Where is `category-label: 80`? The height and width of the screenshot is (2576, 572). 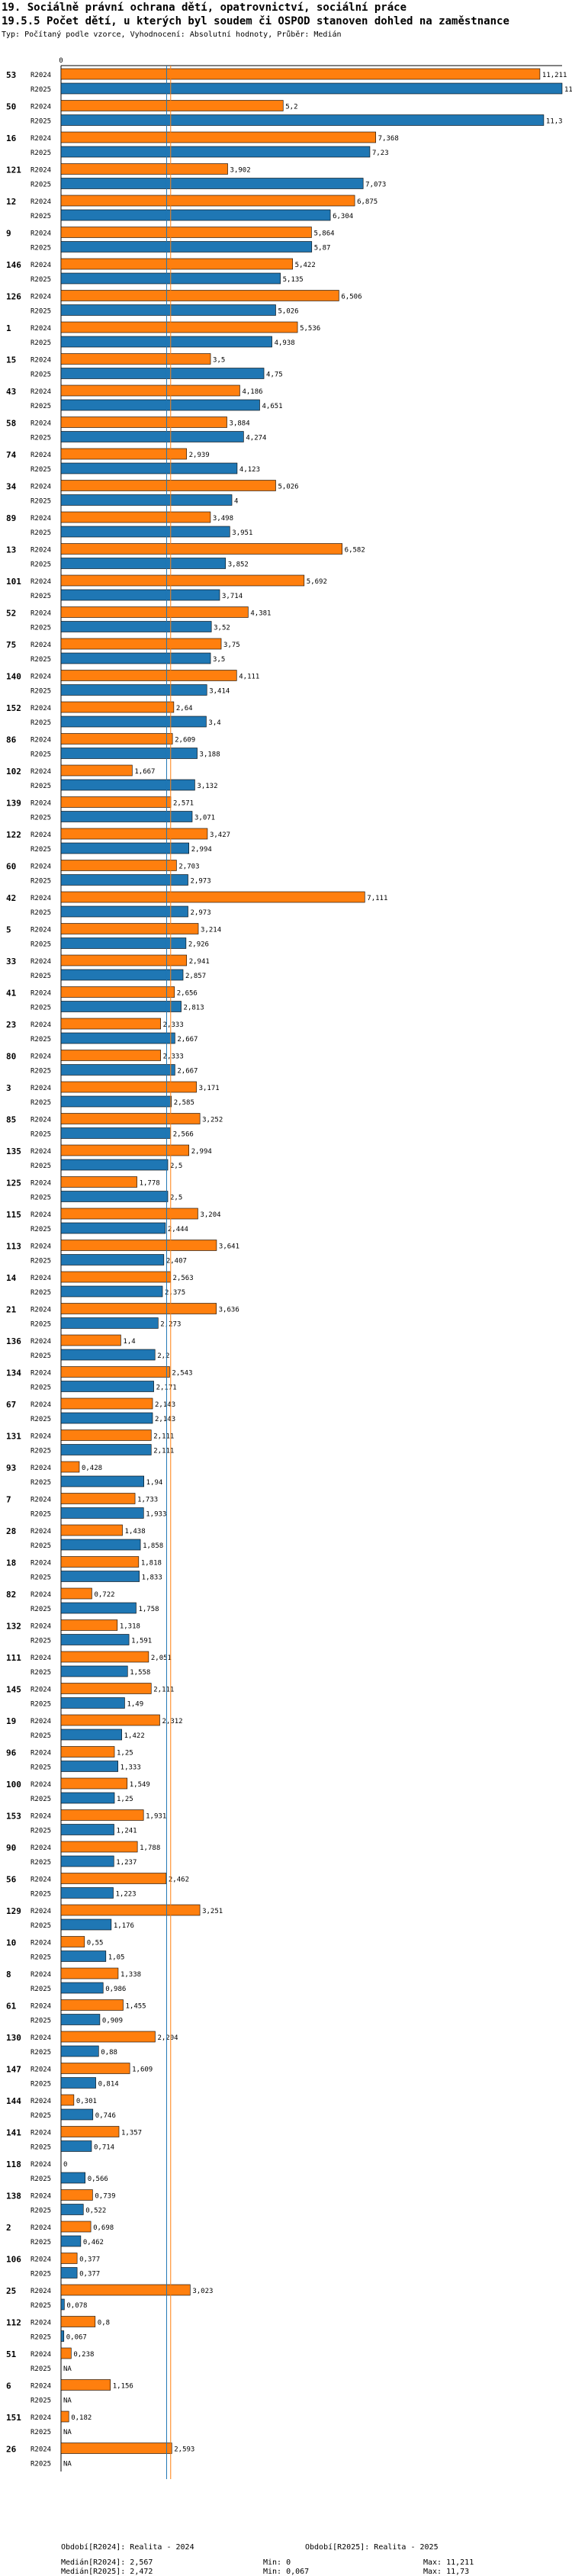
category-label: 80 is located at coordinates (11, 1057).